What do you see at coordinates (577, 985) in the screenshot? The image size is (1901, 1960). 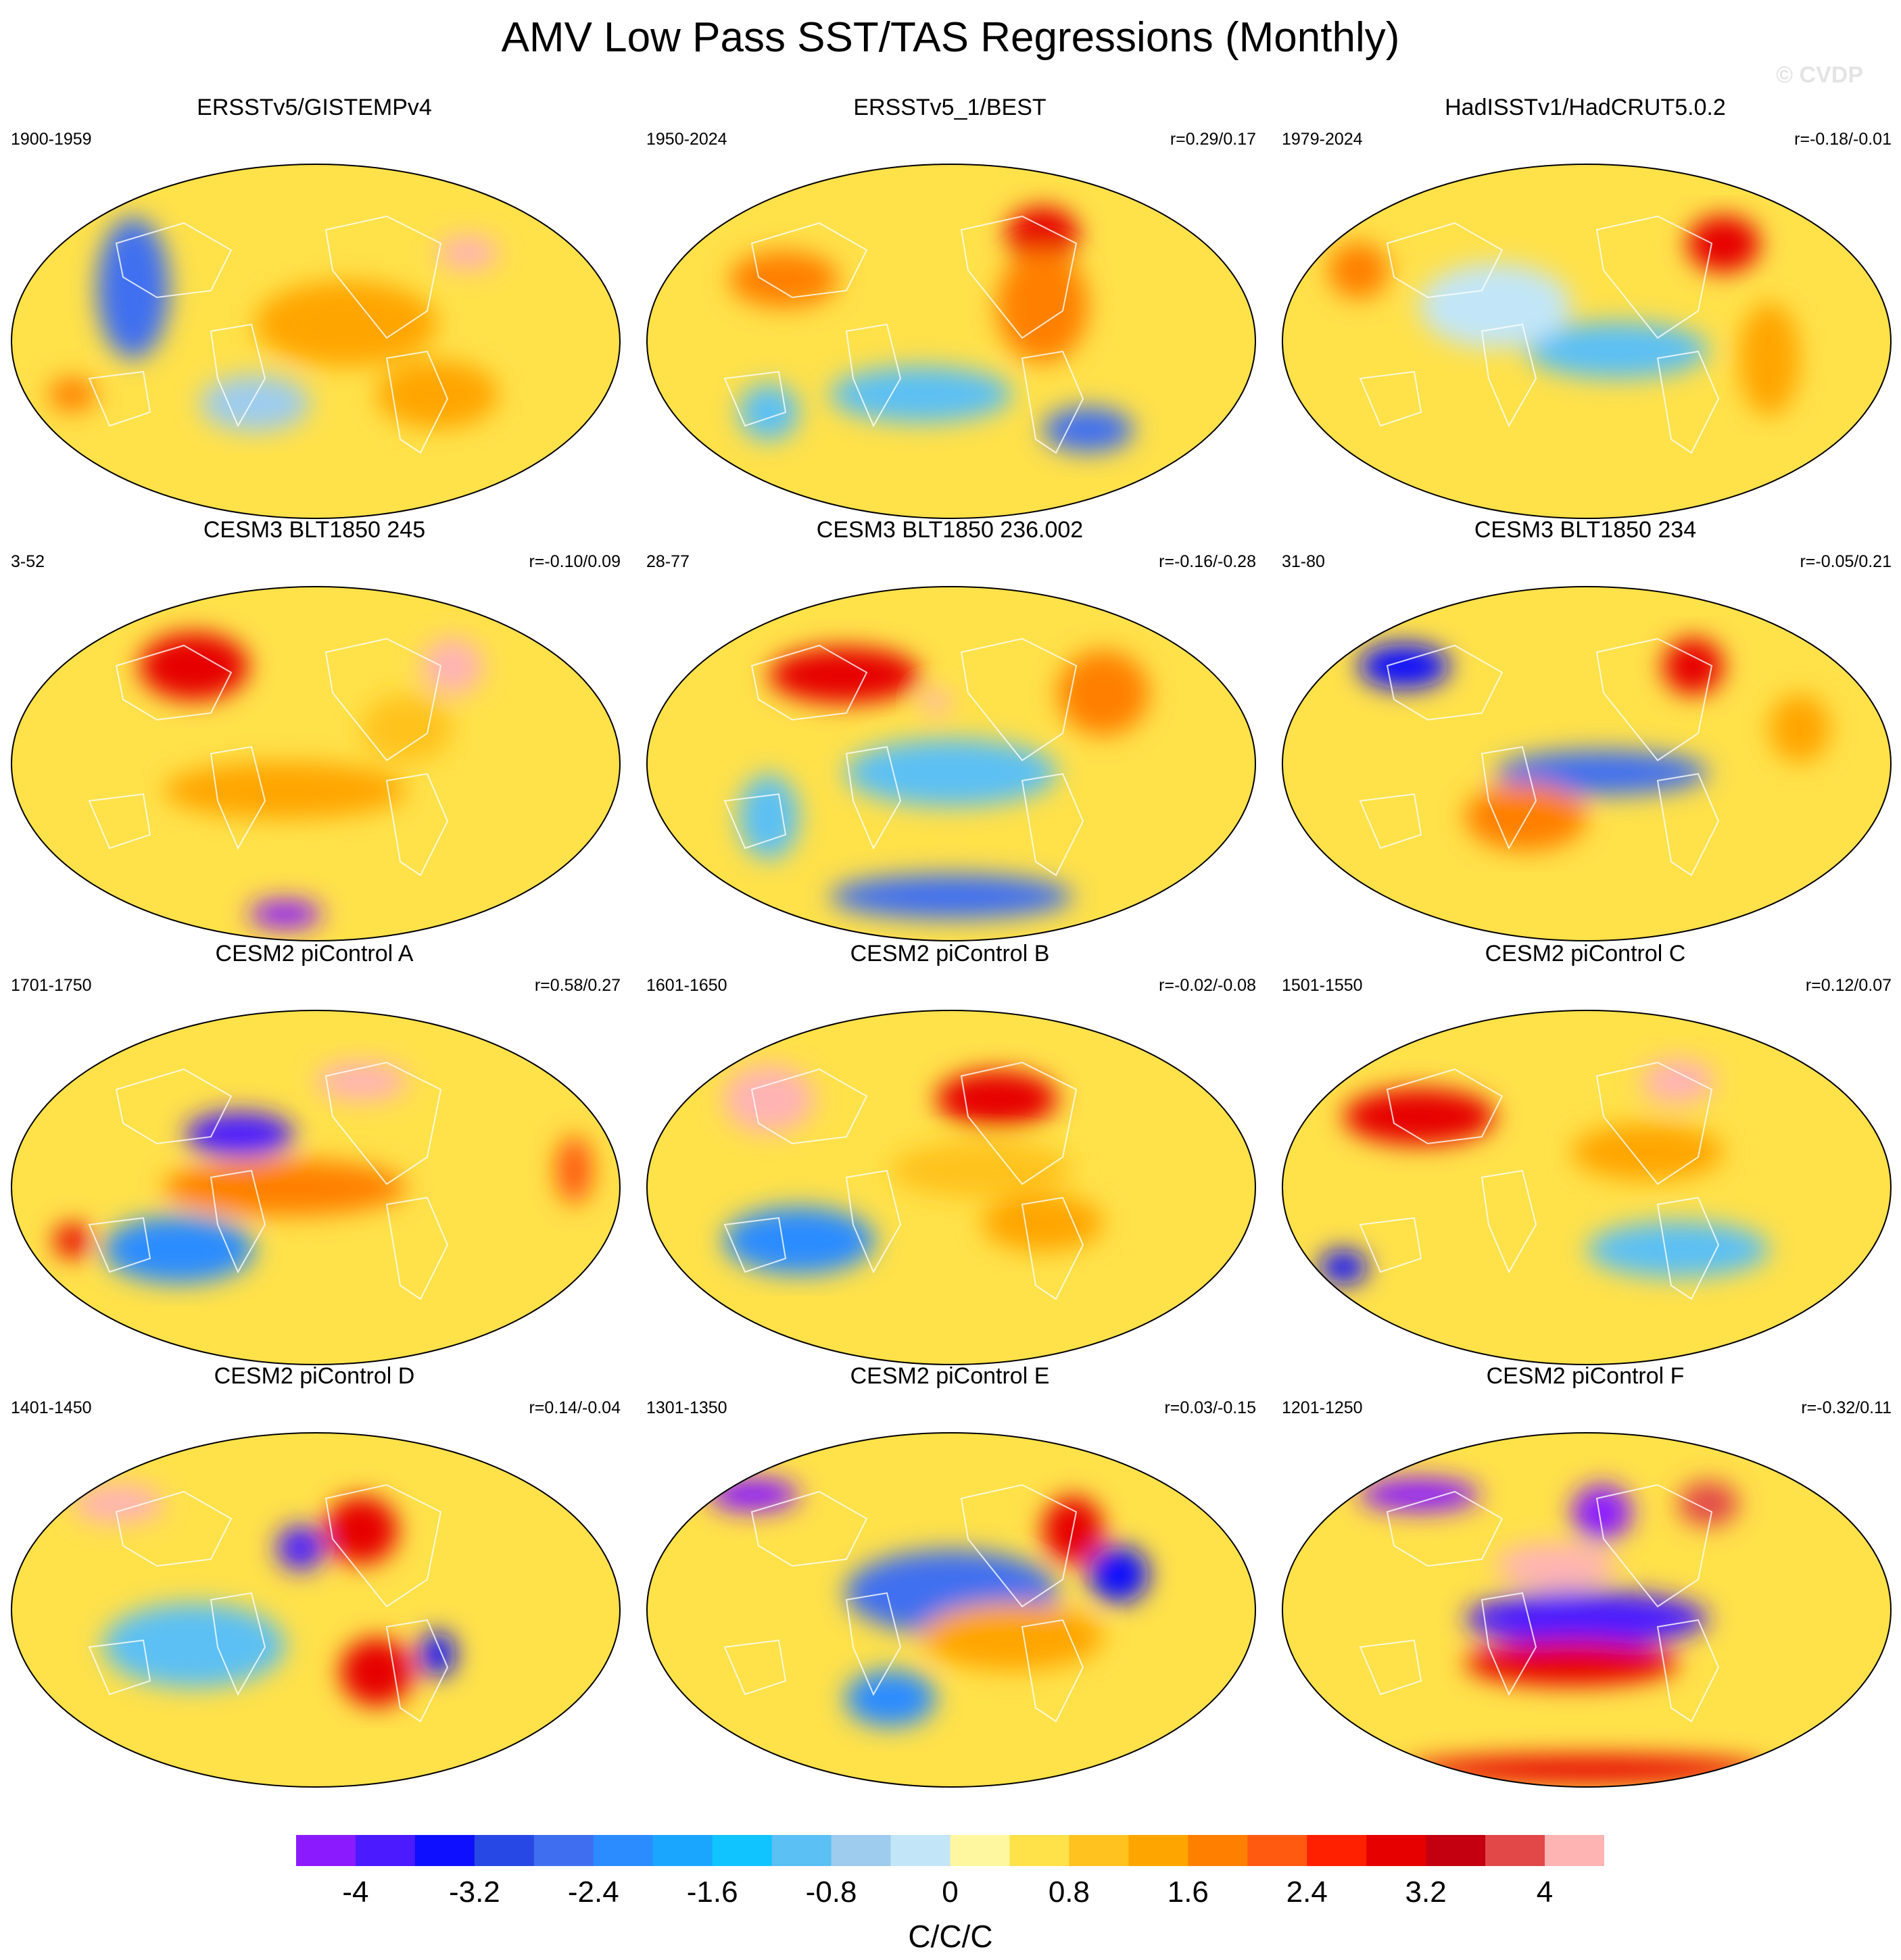 I see `panel-correlation: r=0.58/0.27` at bounding box center [577, 985].